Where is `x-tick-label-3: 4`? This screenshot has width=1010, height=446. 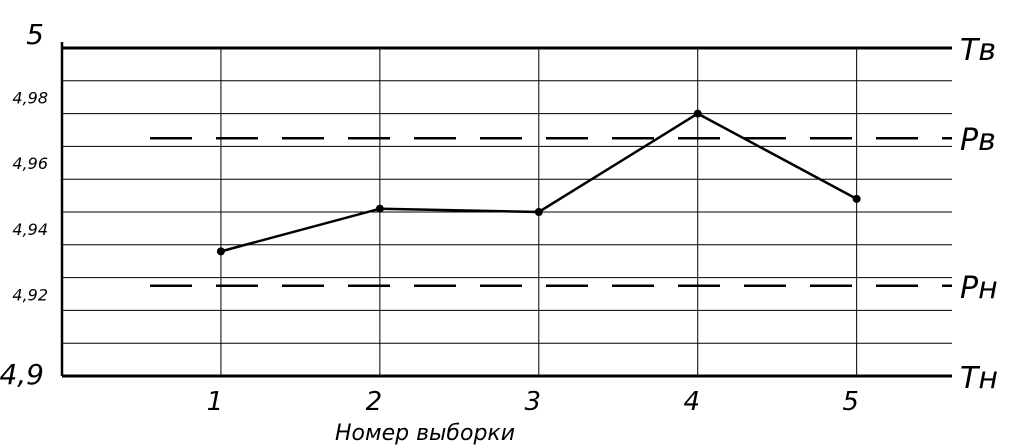 x-tick-label-3: 4 is located at coordinates (691, 402).